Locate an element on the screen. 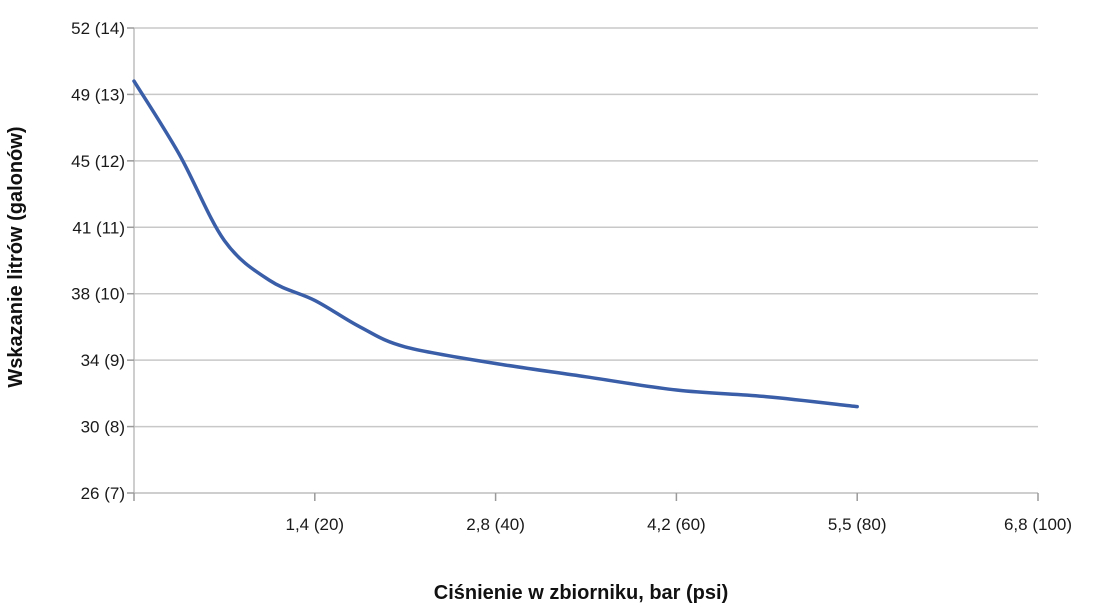 Image resolution: width=1098 pixels, height=608 pixels. y-tick-label: 49 (13) is located at coordinates (98, 94).